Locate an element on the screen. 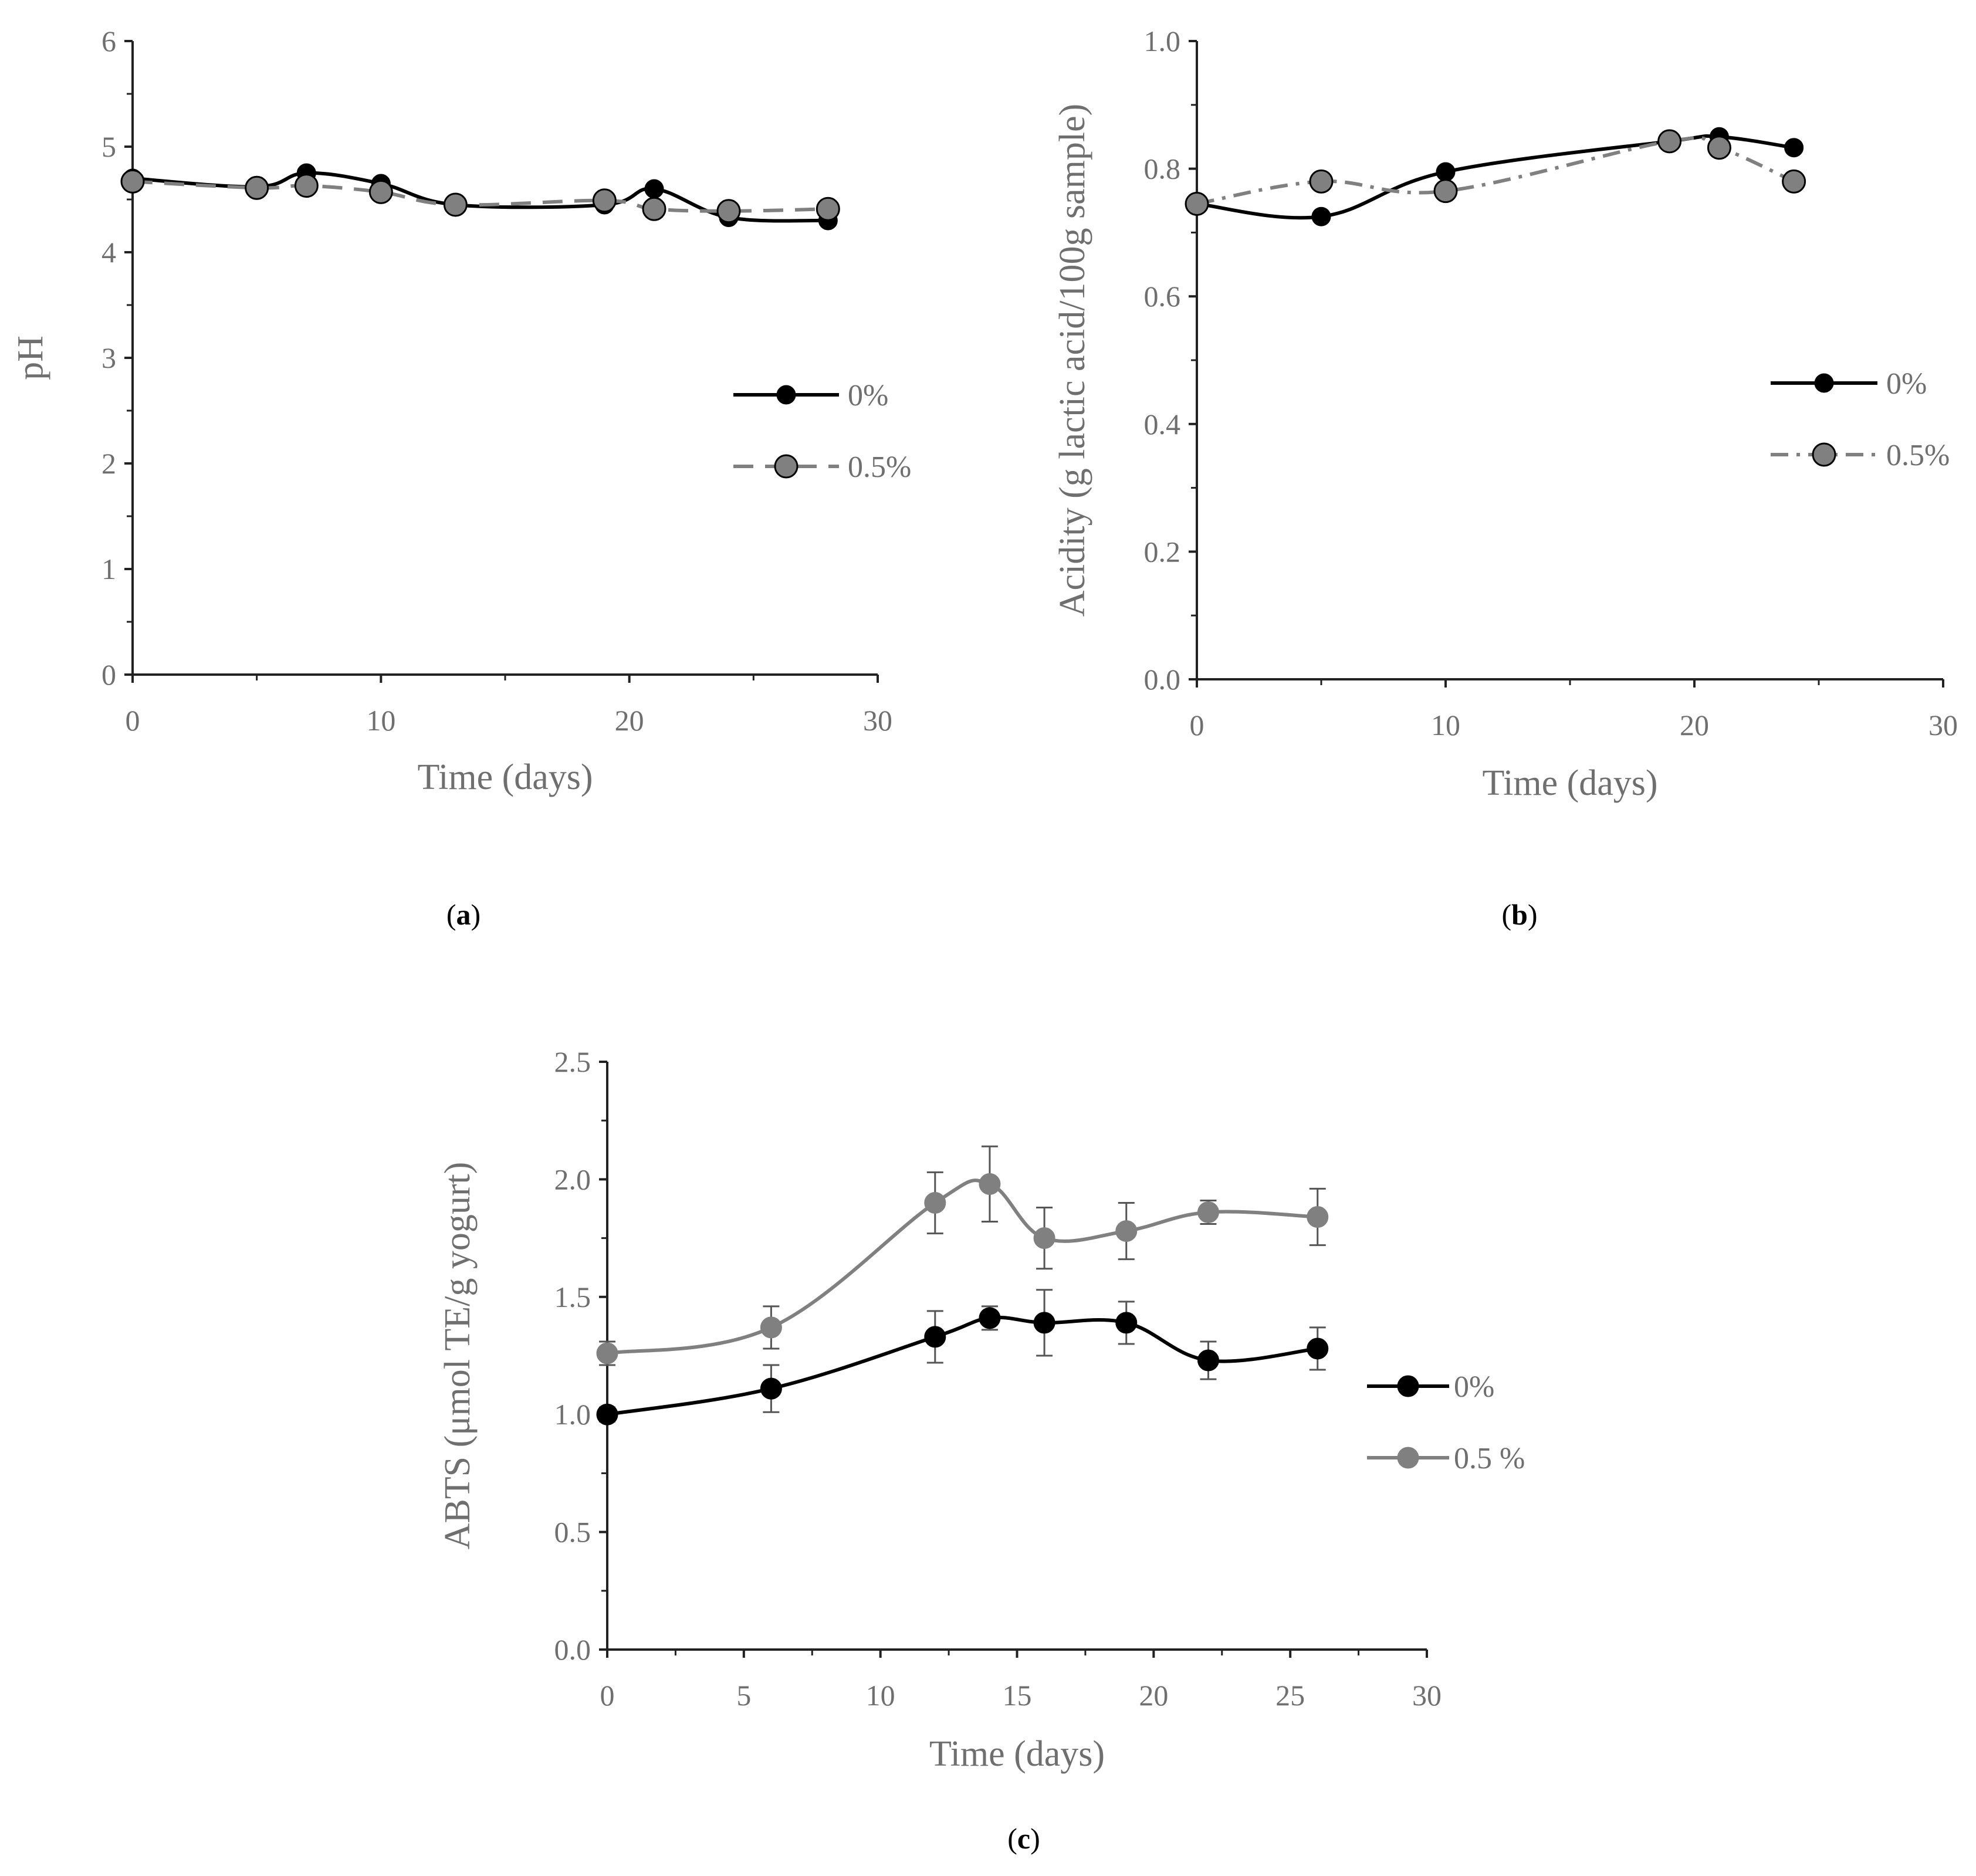 The width and height of the screenshot is (1976, 1876). legend-label: 0.5 % is located at coordinates (1489, 1458).